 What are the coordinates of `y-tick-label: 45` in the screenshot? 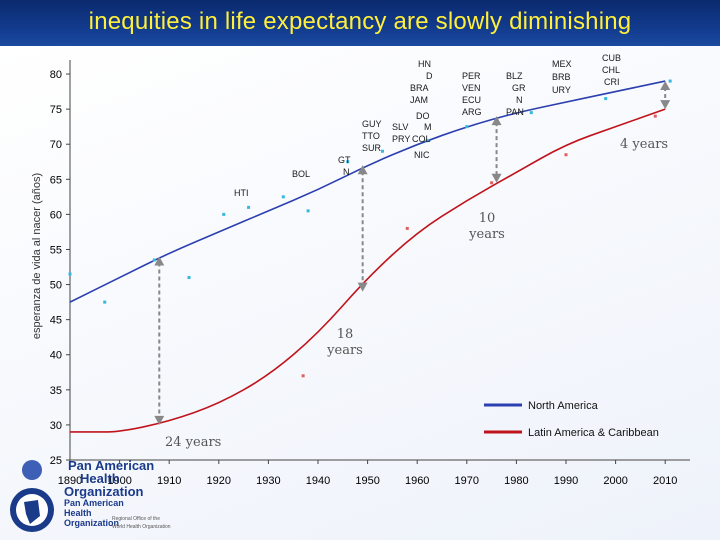 It's located at (56, 321).